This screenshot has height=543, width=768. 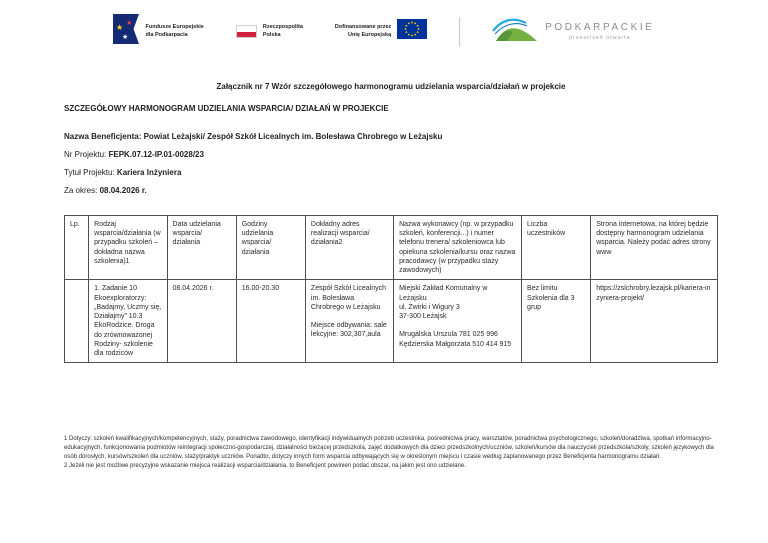 What do you see at coordinates (282, 31) in the screenshot?
I see `rzeczpospolita-polska-caption: Rzeczpospolita Polska` at bounding box center [282, 31].